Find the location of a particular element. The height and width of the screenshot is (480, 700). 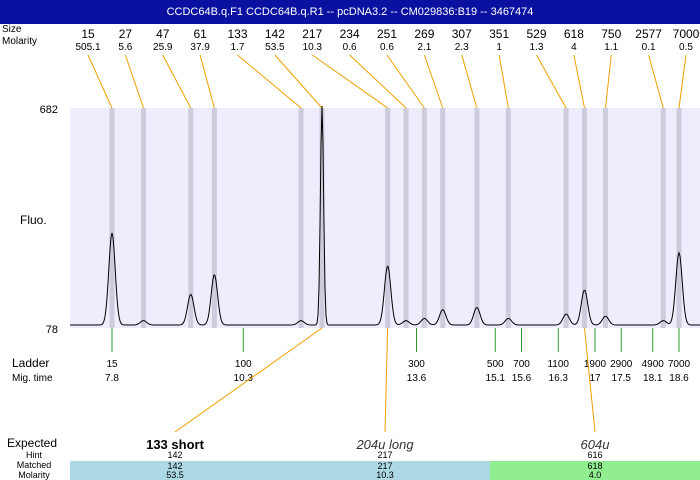

expected-molarity-1: 53.5 is located at coordinates (175, 475).